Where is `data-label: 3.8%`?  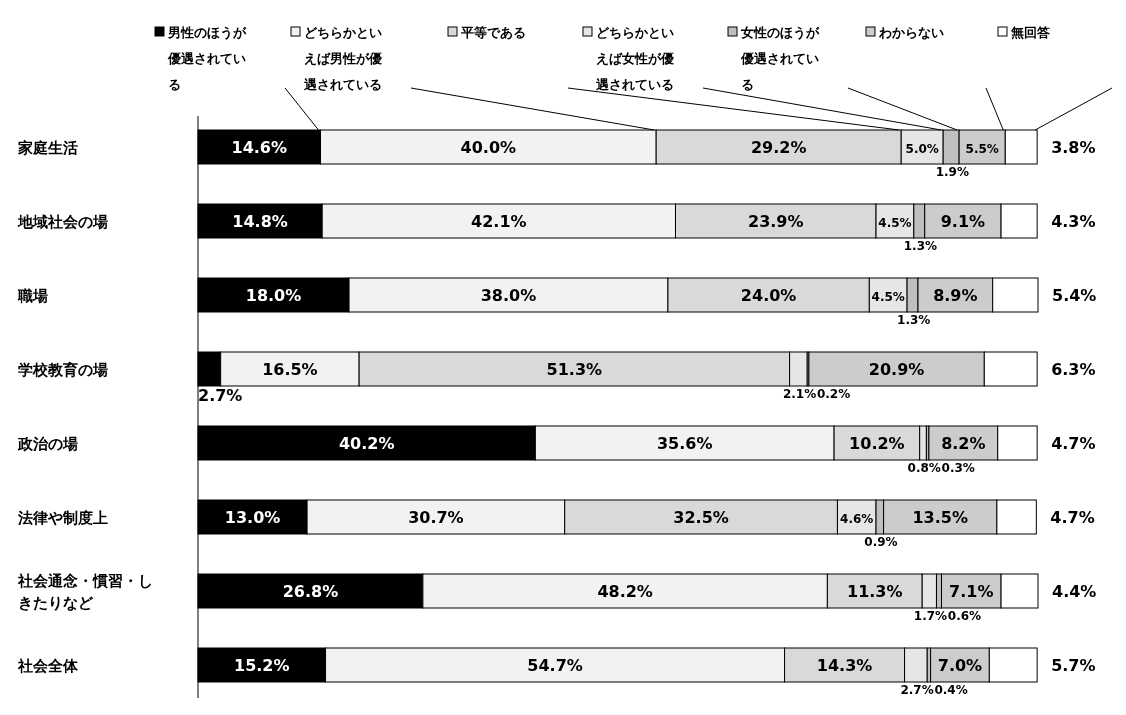
data-label: 3.8% is located at coordinates (1073, 147).